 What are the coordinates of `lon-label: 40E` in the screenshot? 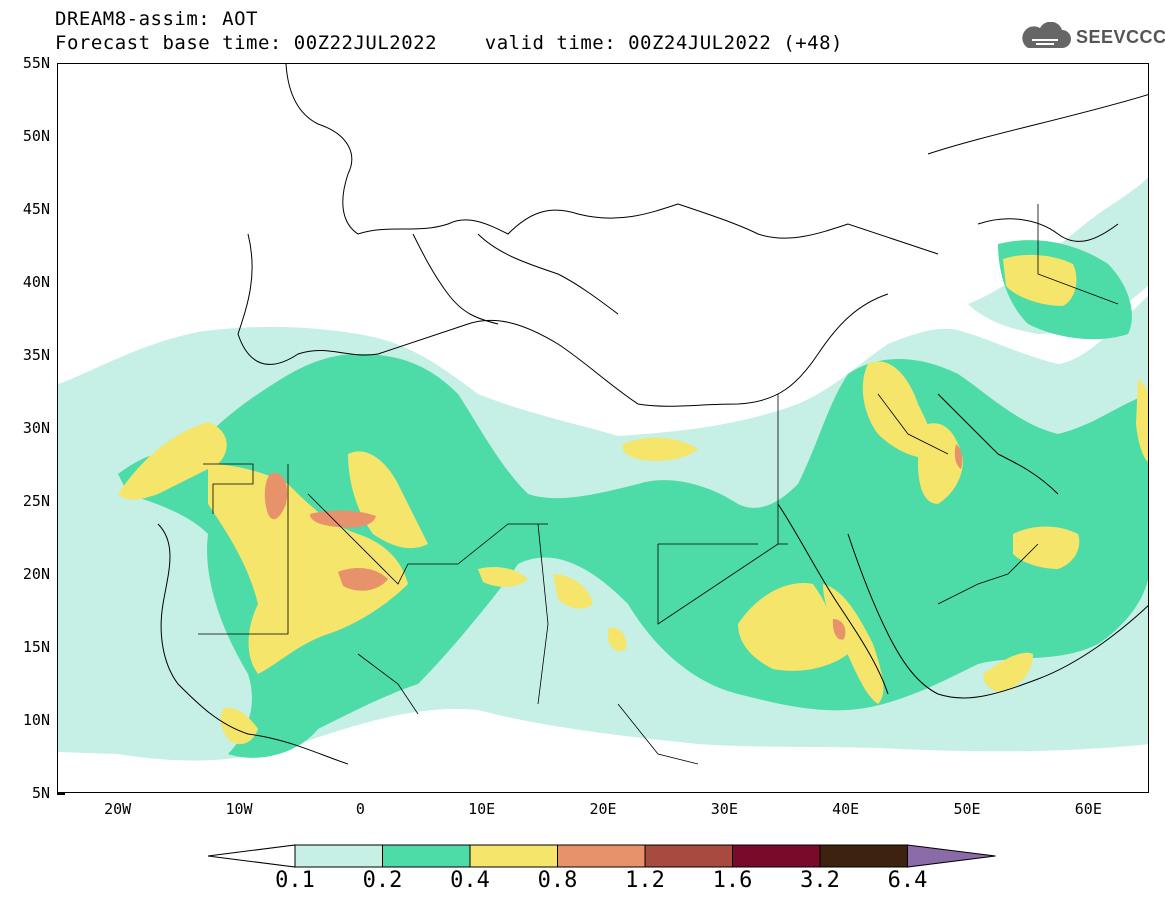 It's located at (846, 809).